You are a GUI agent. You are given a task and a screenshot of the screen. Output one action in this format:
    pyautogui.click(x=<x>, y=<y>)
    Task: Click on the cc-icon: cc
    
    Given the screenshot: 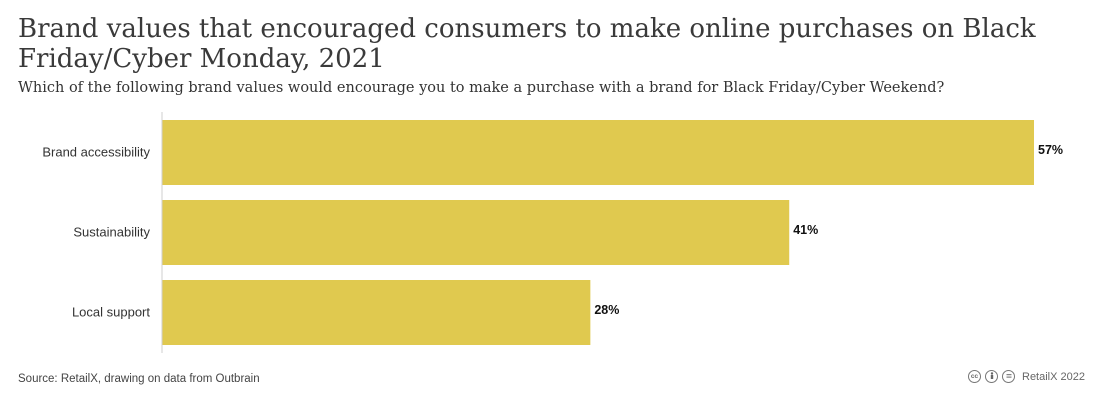 What is the action you would take?
    pyautogui.click(x=974, y=376)
    